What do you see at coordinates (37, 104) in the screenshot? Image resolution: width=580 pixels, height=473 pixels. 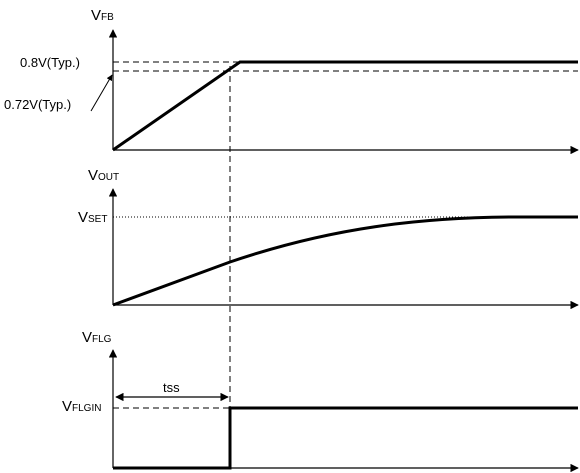 I see `vfb-low-label: 0.72V(Typ.)` at bounding box center [37, 104].